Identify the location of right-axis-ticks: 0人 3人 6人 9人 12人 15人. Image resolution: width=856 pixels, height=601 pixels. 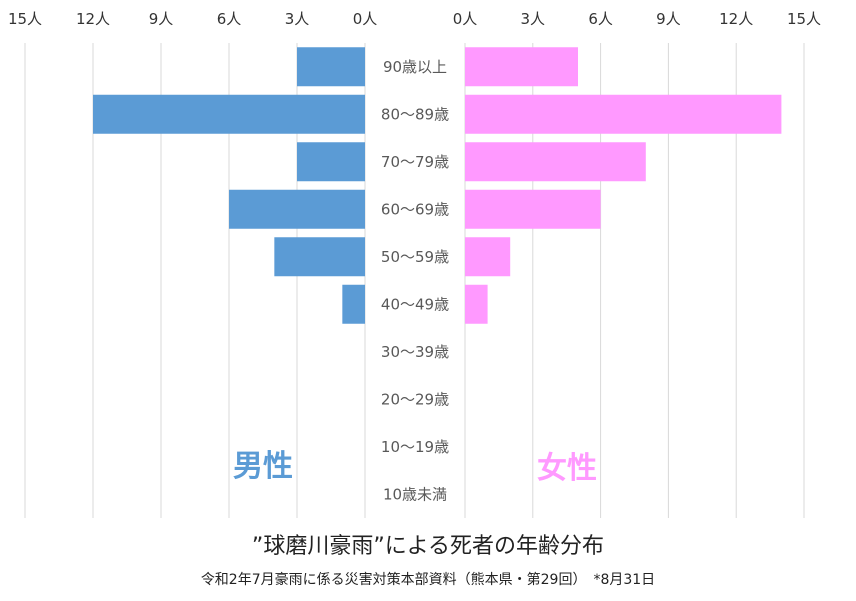
(637, 19).